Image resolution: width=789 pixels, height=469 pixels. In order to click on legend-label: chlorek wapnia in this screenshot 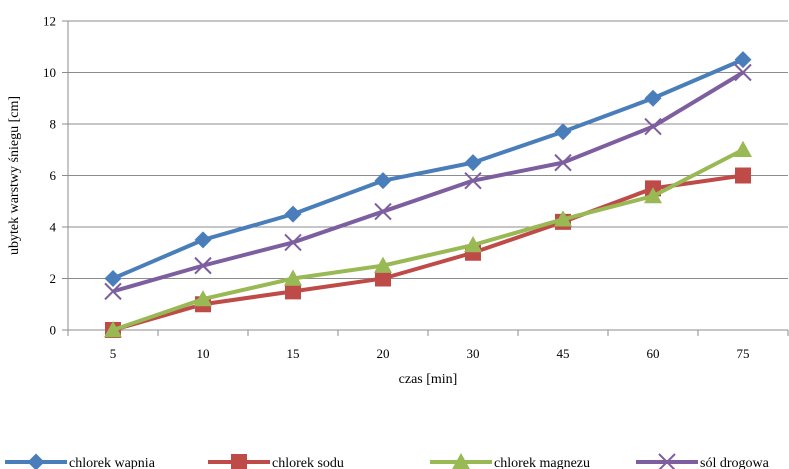, I will do `click(112, 462)`.